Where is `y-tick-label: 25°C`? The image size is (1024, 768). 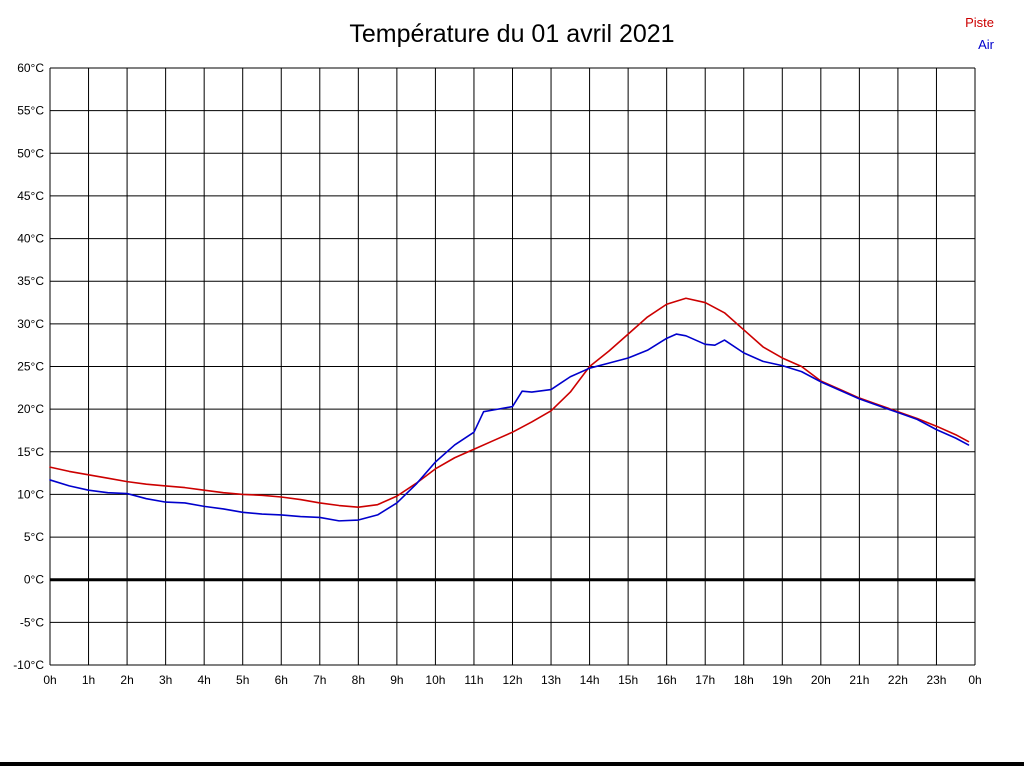
y-tick-label: 25°C is located at coordinates (30, 367).